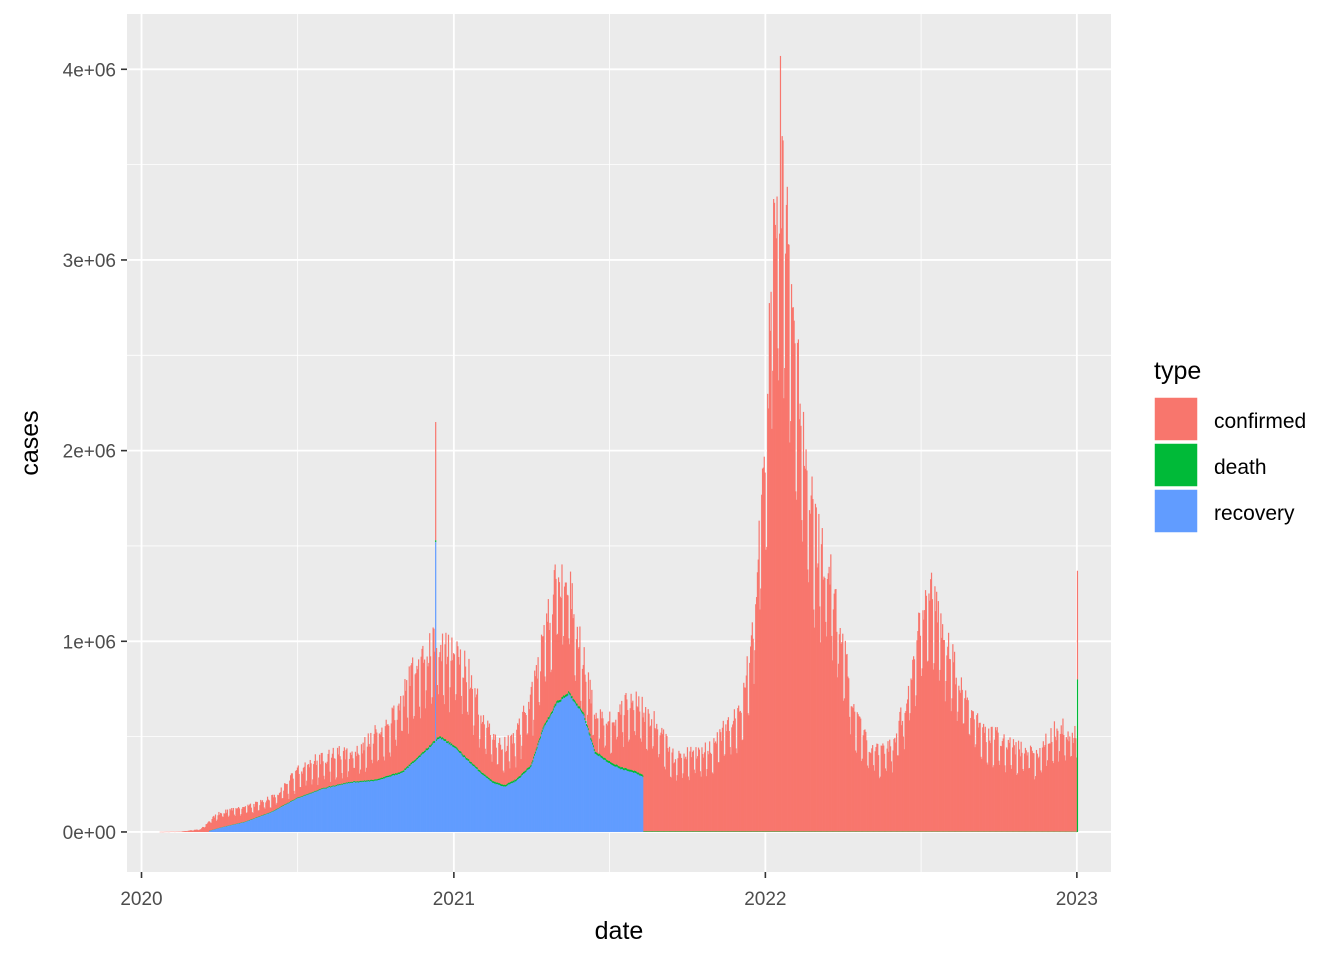 The height and width of the screenshot is (965, 1344). Describe the element at coordinates (89, 452) in the screenshot. I see `y-tick-label: 2e+06` at that location.